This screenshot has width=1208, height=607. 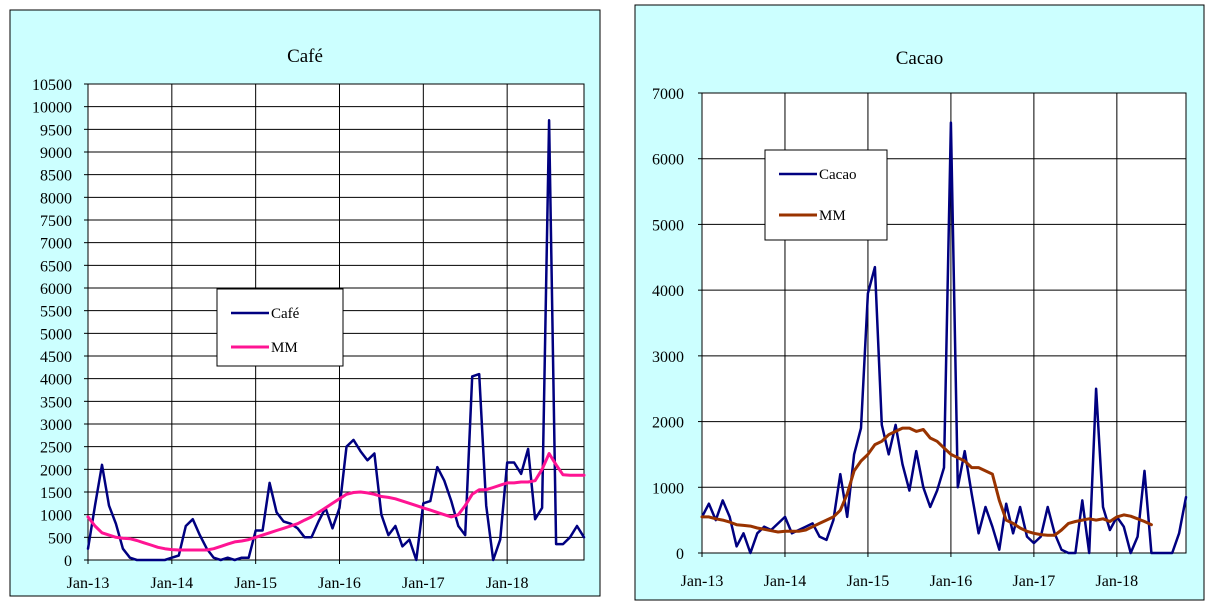 I want to click on y-tick-label: 3500, so click(x=56, y=402).